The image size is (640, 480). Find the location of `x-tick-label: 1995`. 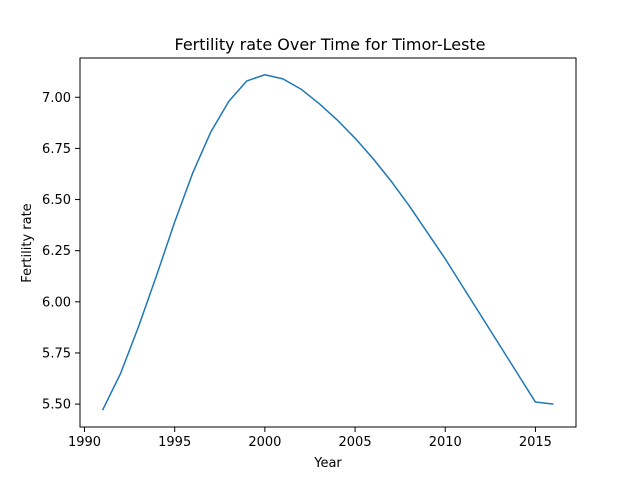

x-tick-label: 1995 is located at coordinates (174, 442).